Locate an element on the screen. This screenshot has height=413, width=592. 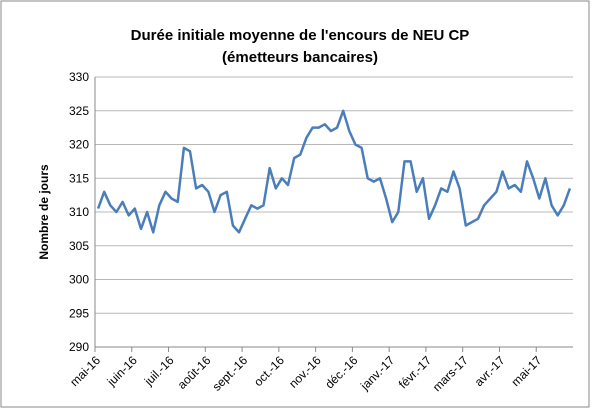
y-tick-label: 310 is located at coordinates (79, 212).